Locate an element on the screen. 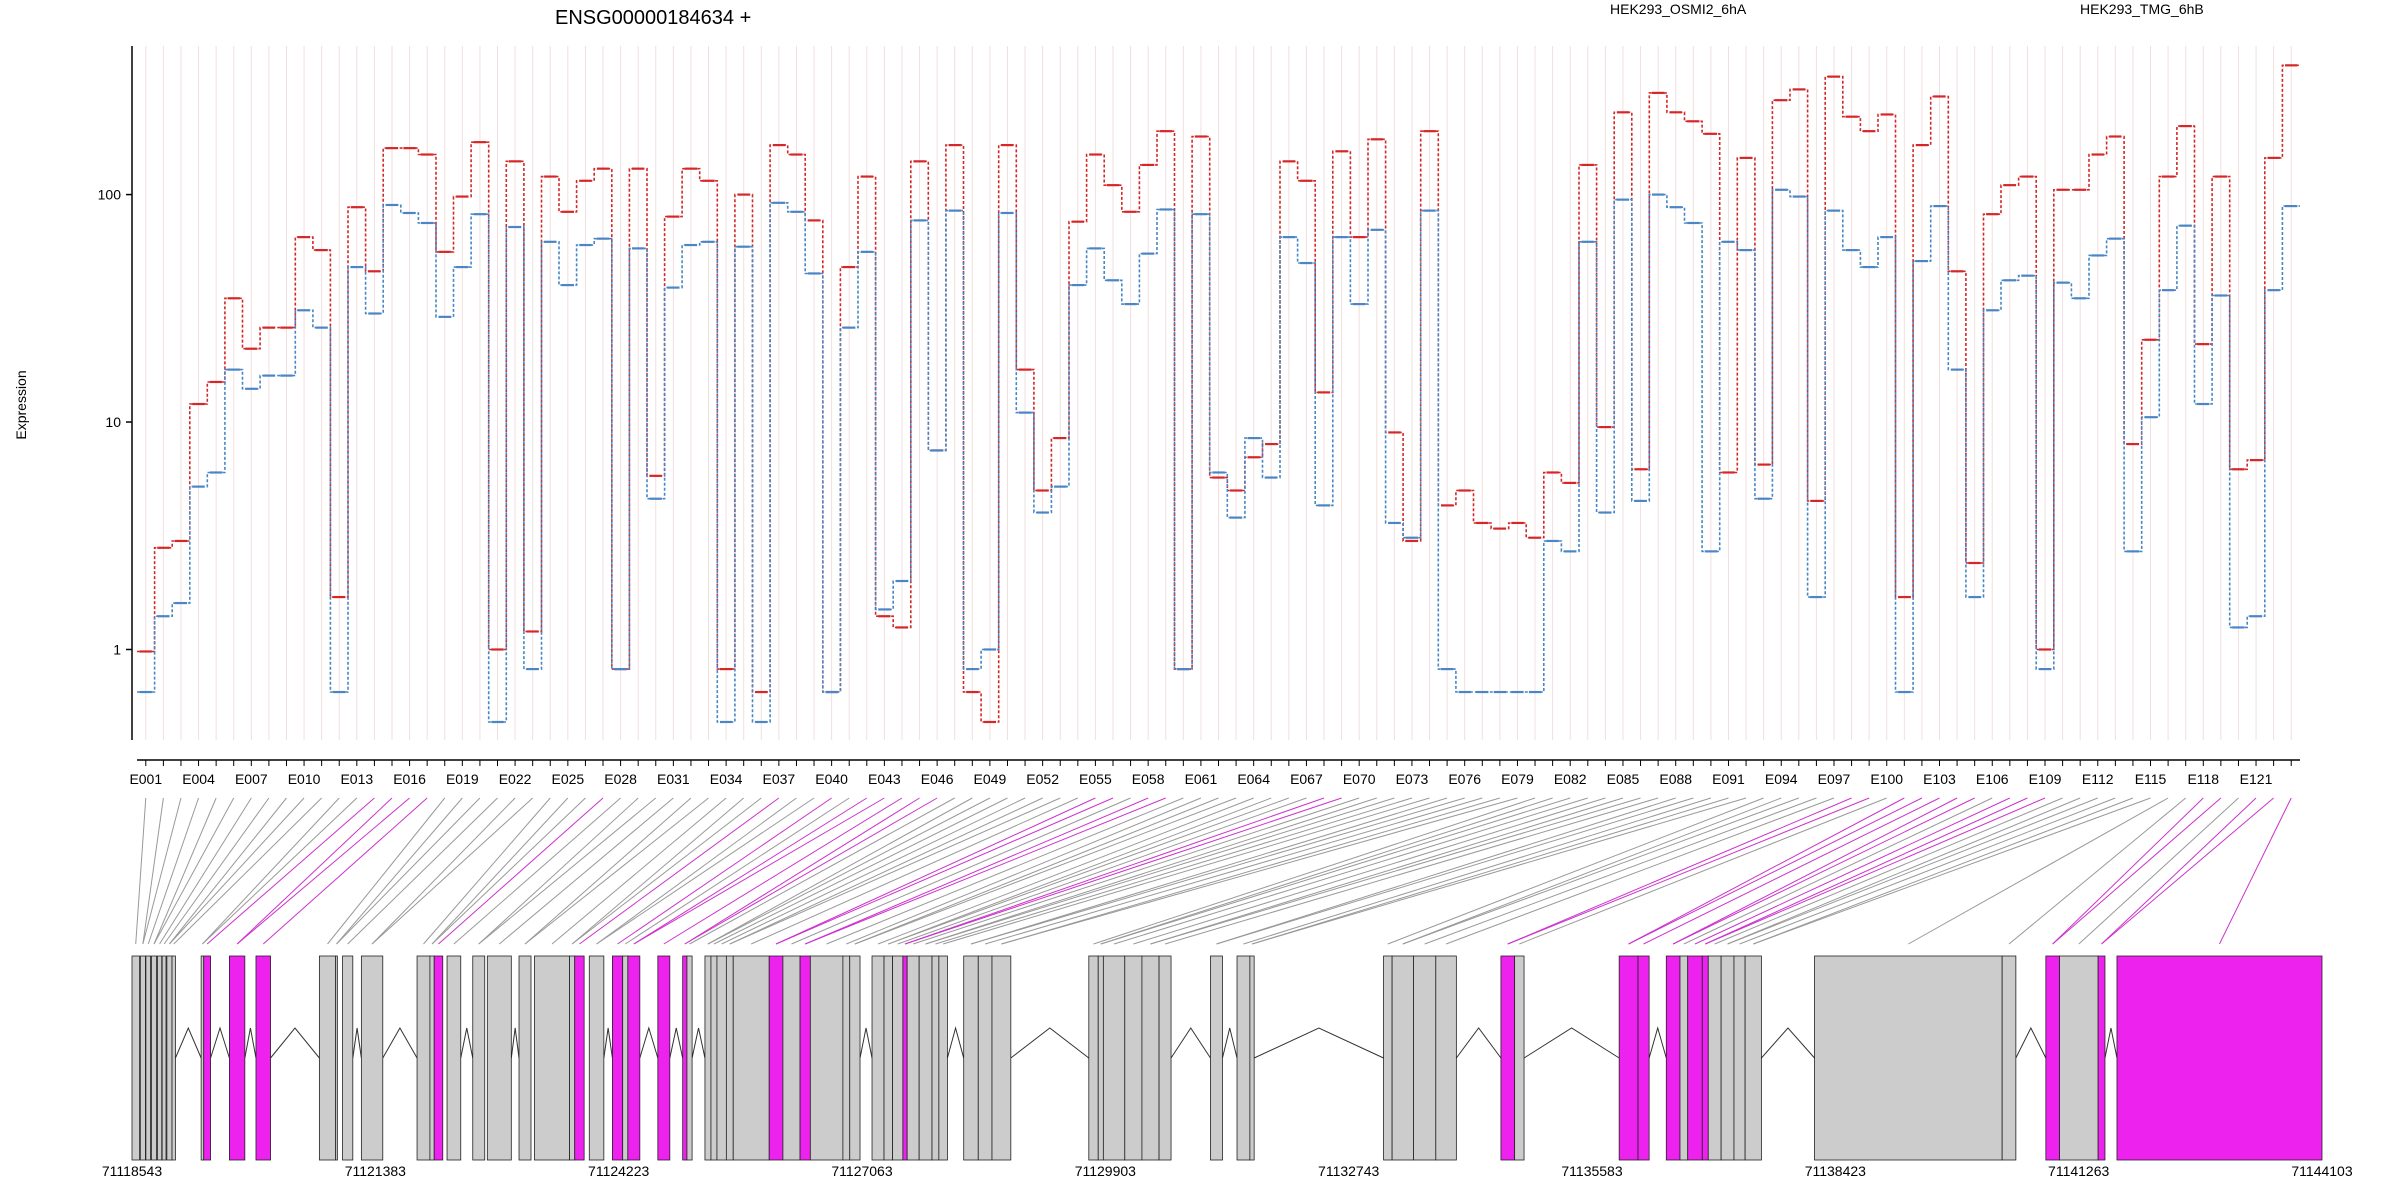 The width and height of the screenshot is (2400, 1200). x-tick-label: E040 is located at coordinates (831, 779).